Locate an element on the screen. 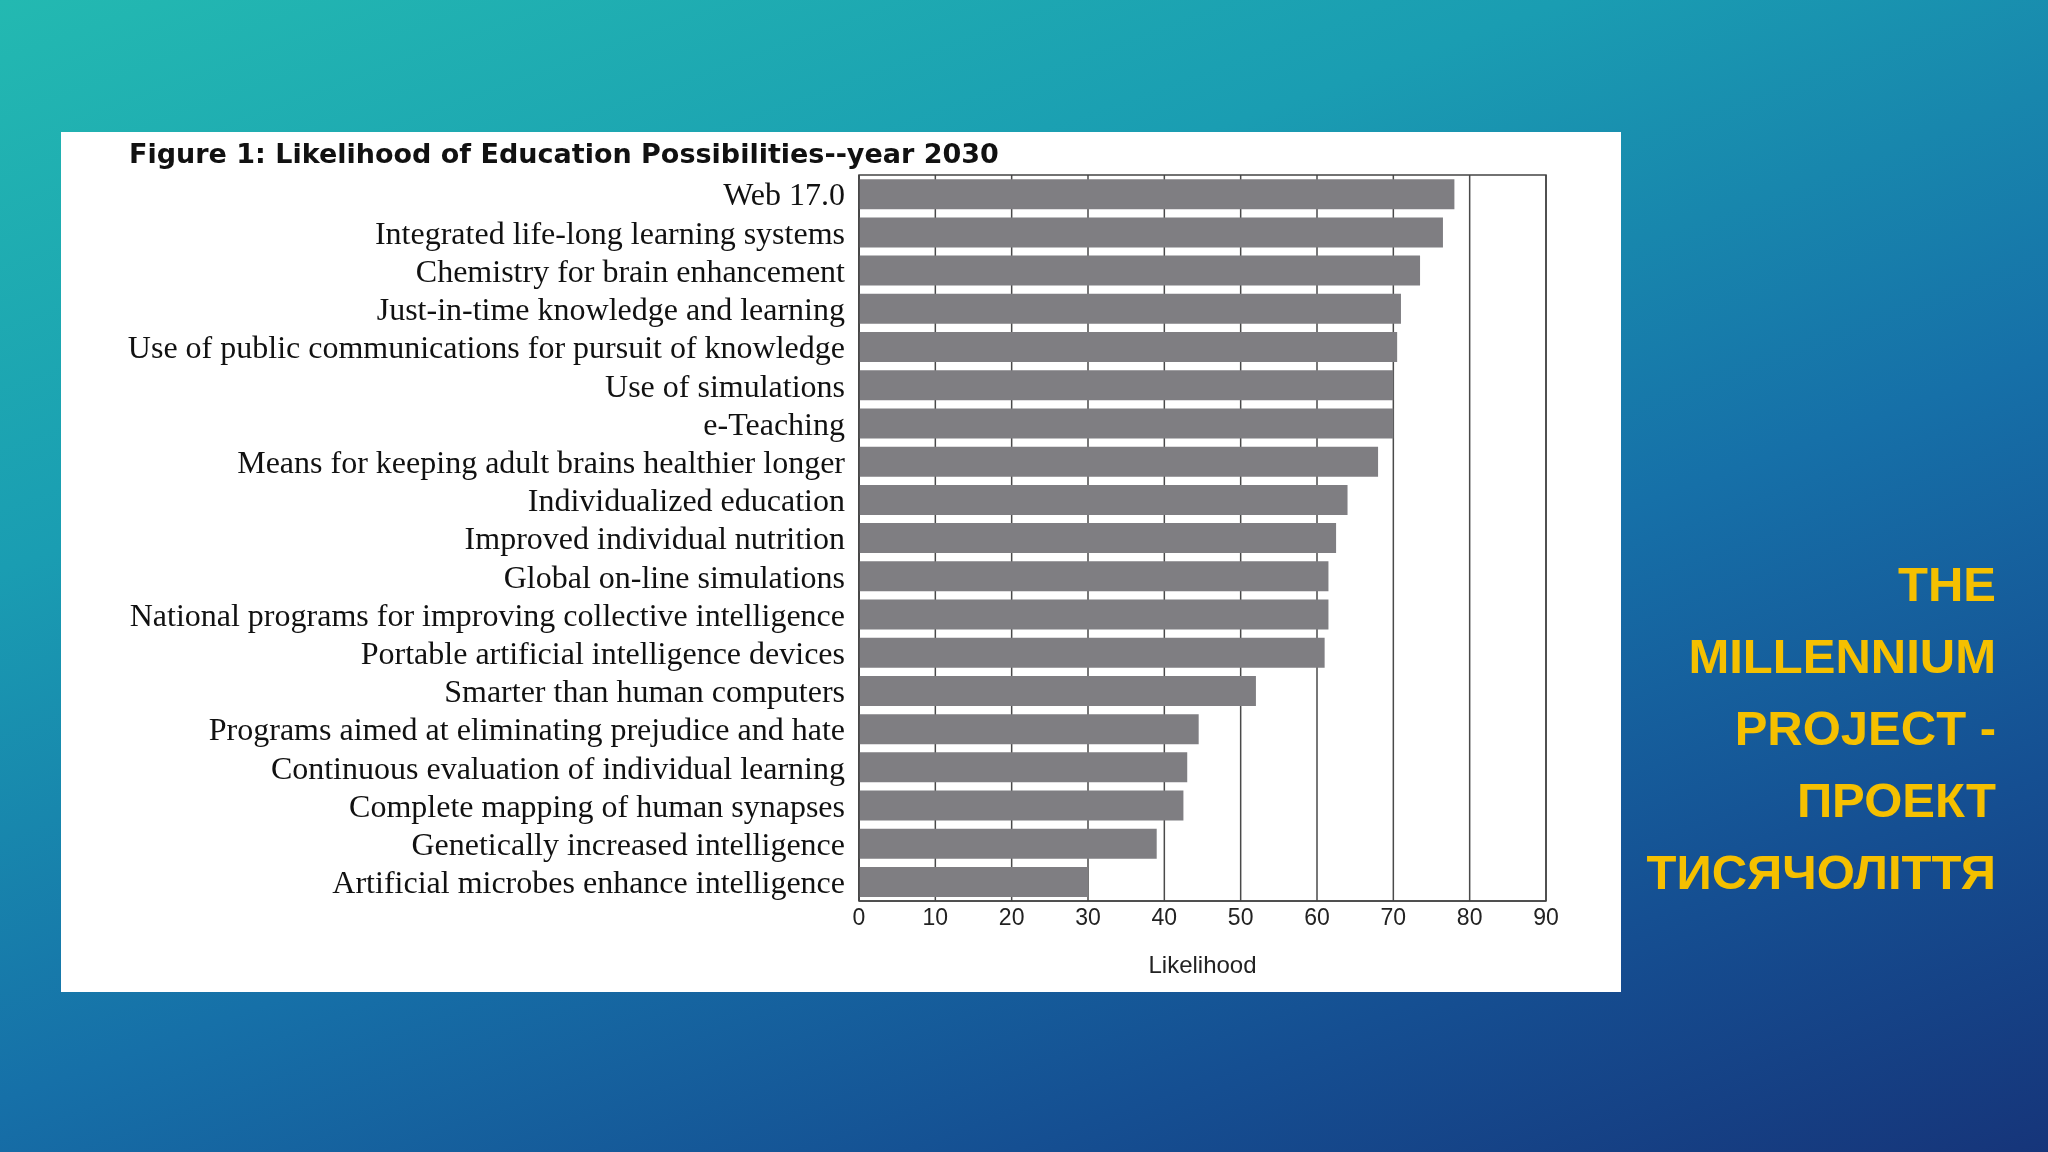  y-tick-label: e-Teaching is located at coordinates (774, 423).